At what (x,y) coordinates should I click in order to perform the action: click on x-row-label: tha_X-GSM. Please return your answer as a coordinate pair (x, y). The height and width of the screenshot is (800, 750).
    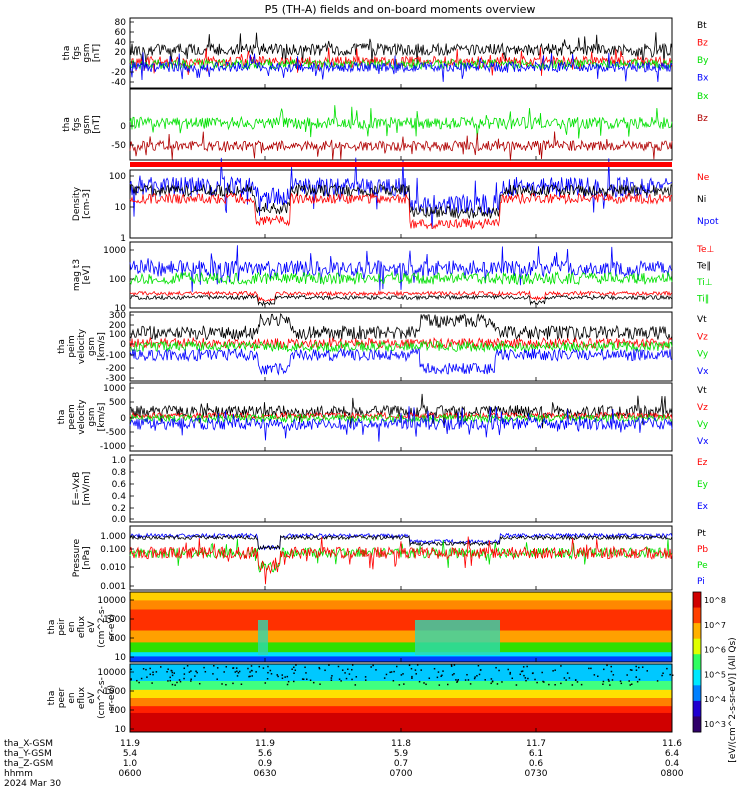
    Looking at the image, I should click on (28, 744).